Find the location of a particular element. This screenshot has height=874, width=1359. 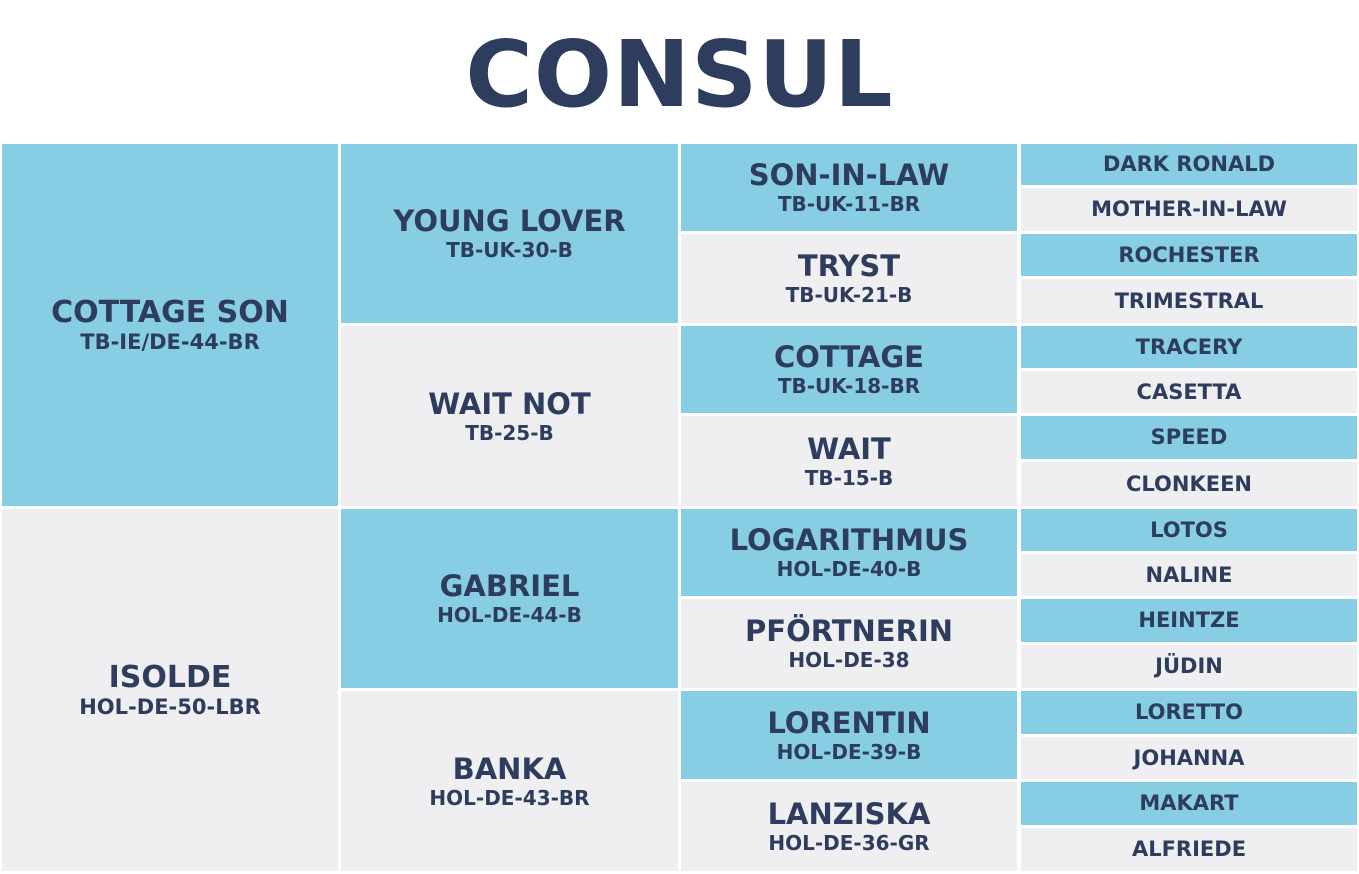

gen4-name-3: ROCHESTER is located at coordinates (1189, 254).